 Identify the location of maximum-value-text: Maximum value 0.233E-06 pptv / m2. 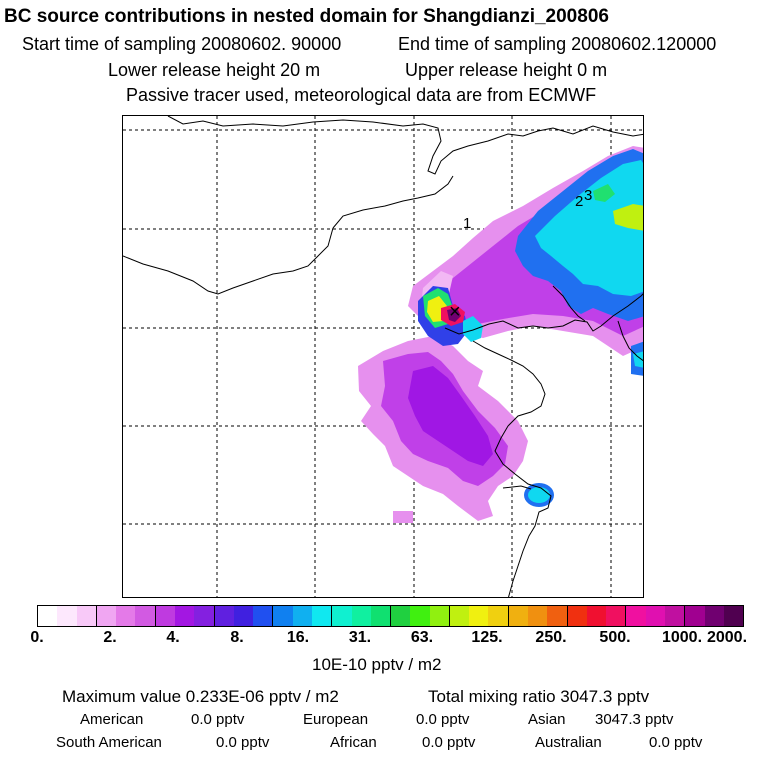
(200, 696).